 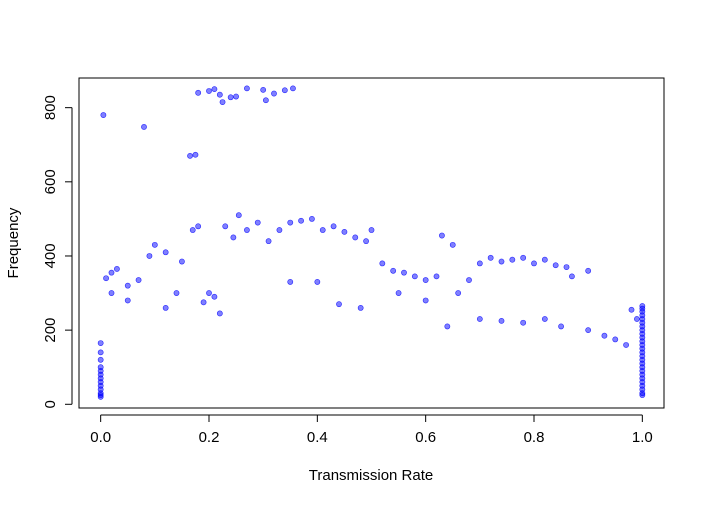 What do you see at coordinates (50, 181) in the screenshot?
I see `y-tick-label: 600` at bounding box center [50, 181].